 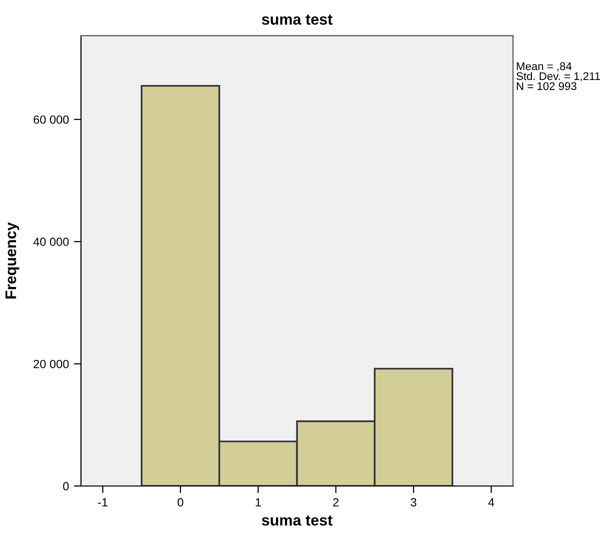 I want to click on y-tick-label: 0, so click(x=66, y=486).